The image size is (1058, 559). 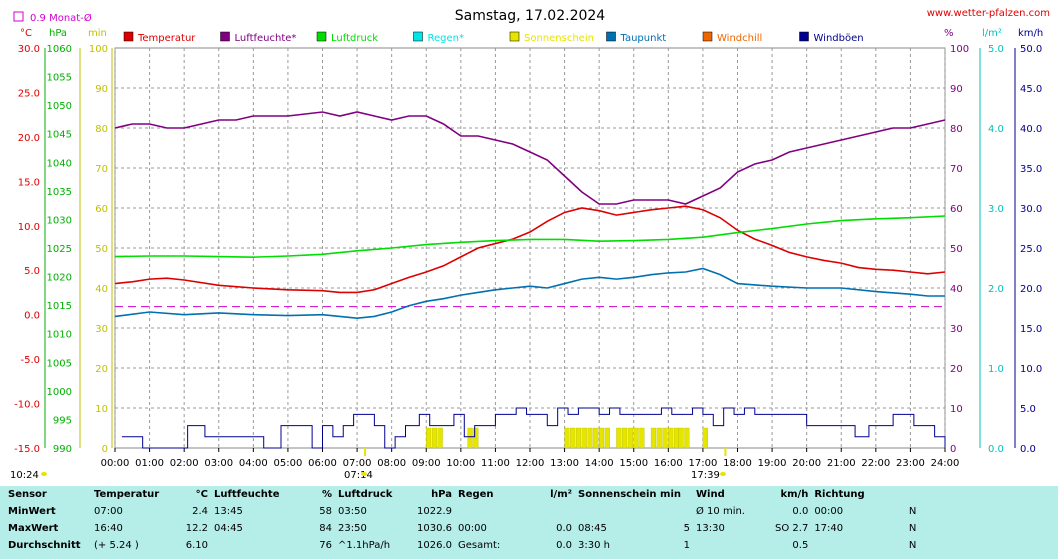 What do you see at coordinates (1031, 169) in the screenshot?
I see `axis-tick-wind: 35.0` at bounding box center [1031, 169].